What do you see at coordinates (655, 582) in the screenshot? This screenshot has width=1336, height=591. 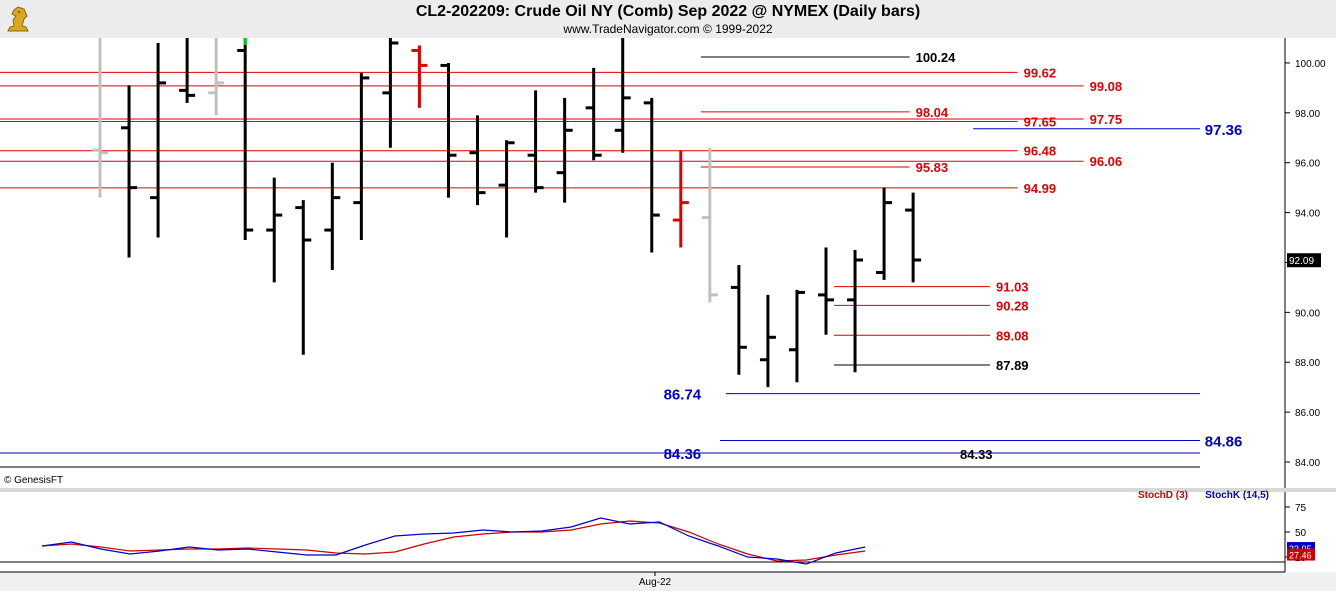 I see `x-tick-aug-22: Aug-22` at bounding box center [655, 582].